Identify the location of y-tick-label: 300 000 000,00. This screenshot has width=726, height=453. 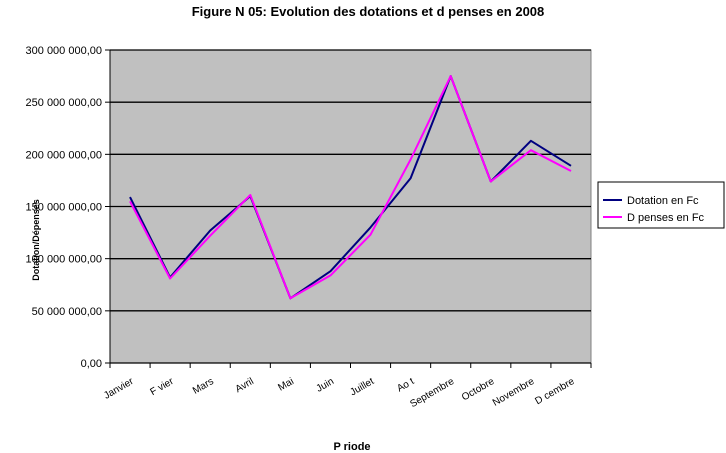
(64, 51).